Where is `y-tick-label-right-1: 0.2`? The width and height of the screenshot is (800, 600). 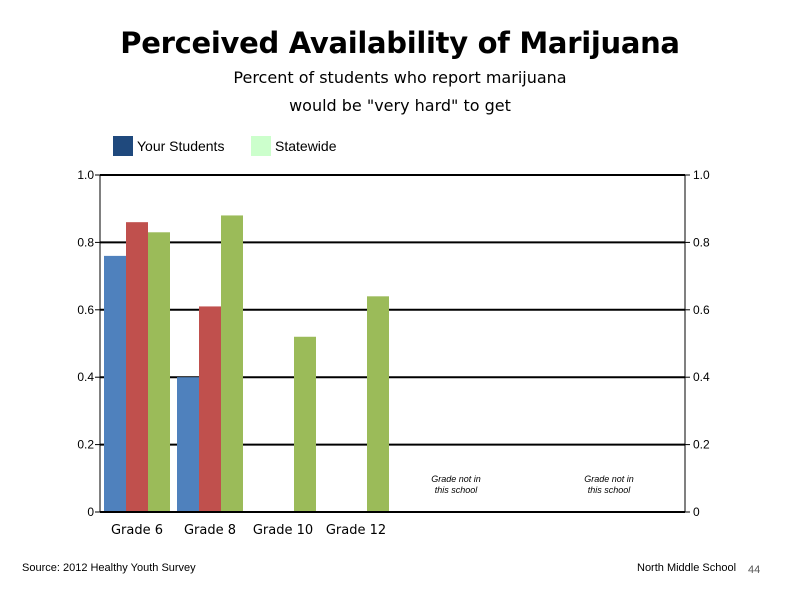
y-tick-label-right-1: 0.2 is located at coordinates (701, 445).